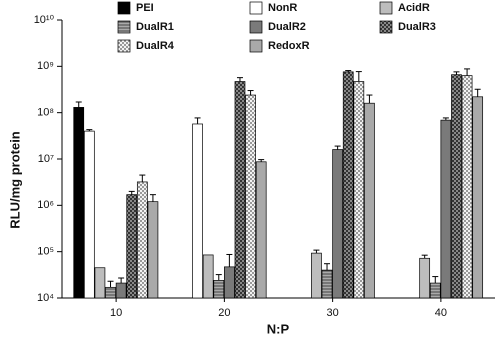 The width and height of the screenshot is (500, 338). I want to click on y-tick-label: 10⁷, so click(46, 159).